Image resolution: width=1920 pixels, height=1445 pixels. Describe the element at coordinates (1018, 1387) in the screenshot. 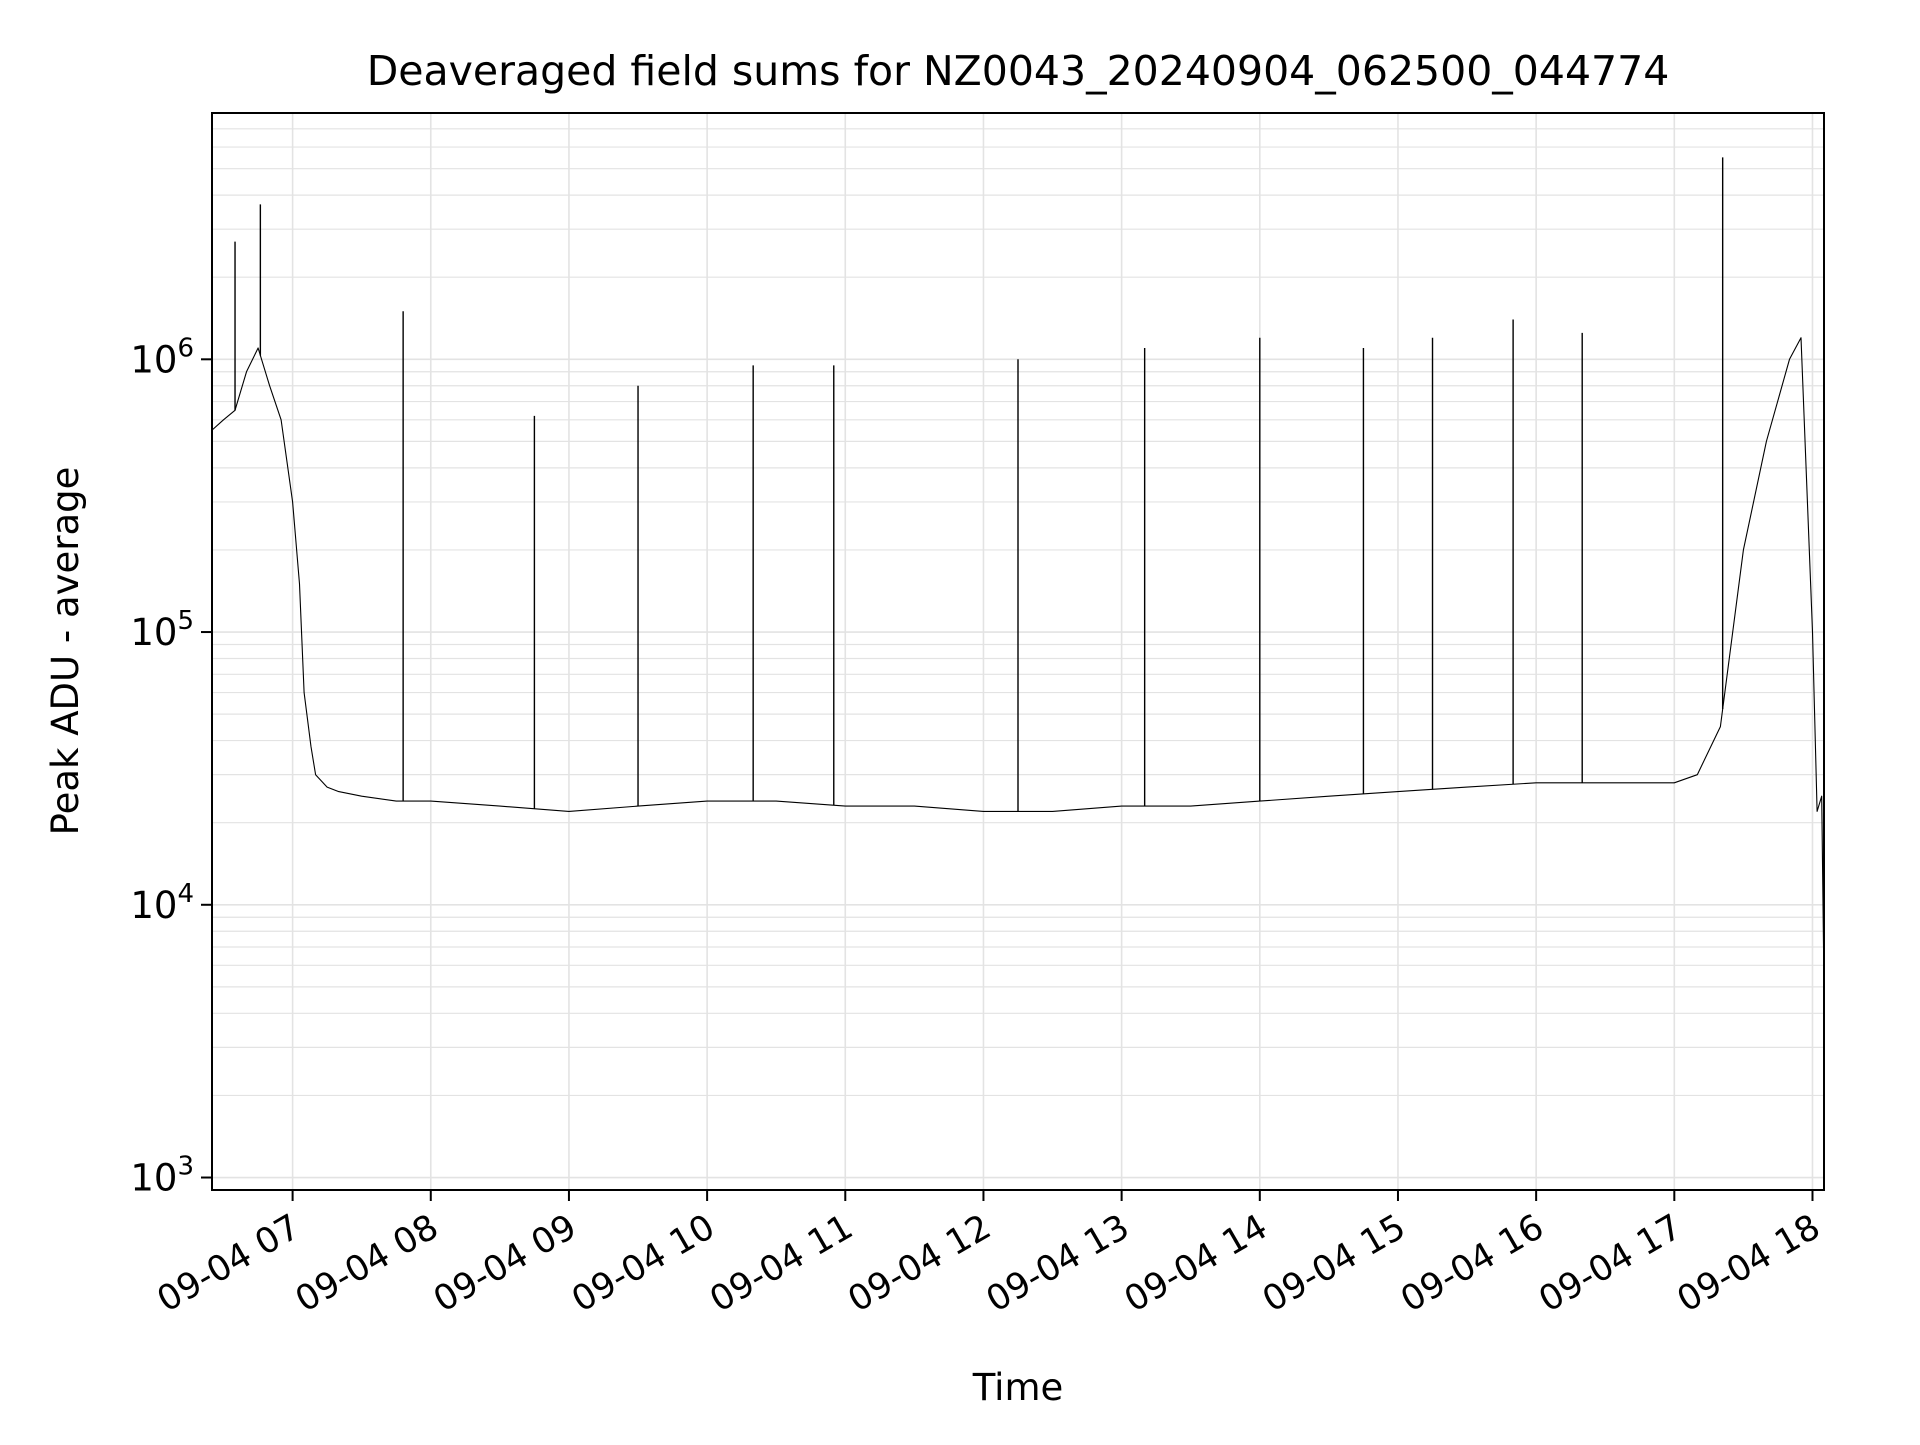

I see `x-axis-label: Time` at that location.